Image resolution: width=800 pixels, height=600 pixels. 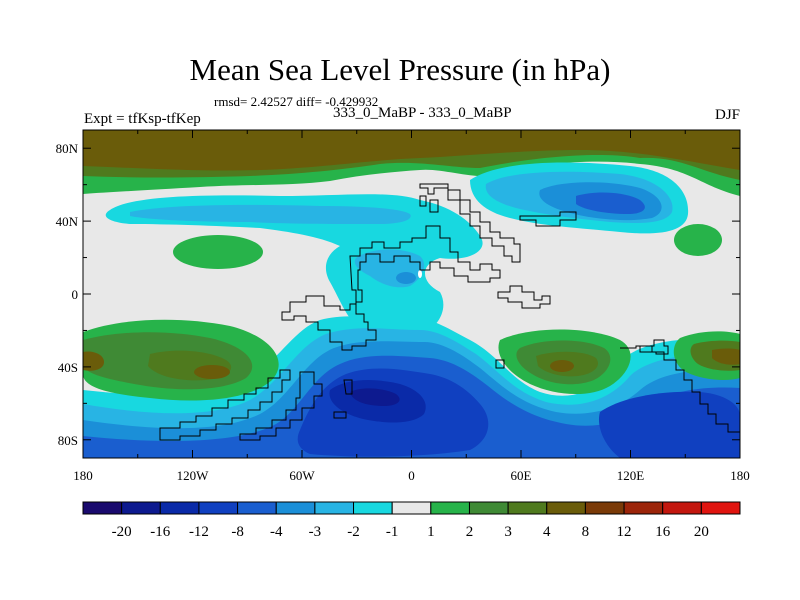 I want to click on colorbar-label: -4, so click(x=276, y=532).